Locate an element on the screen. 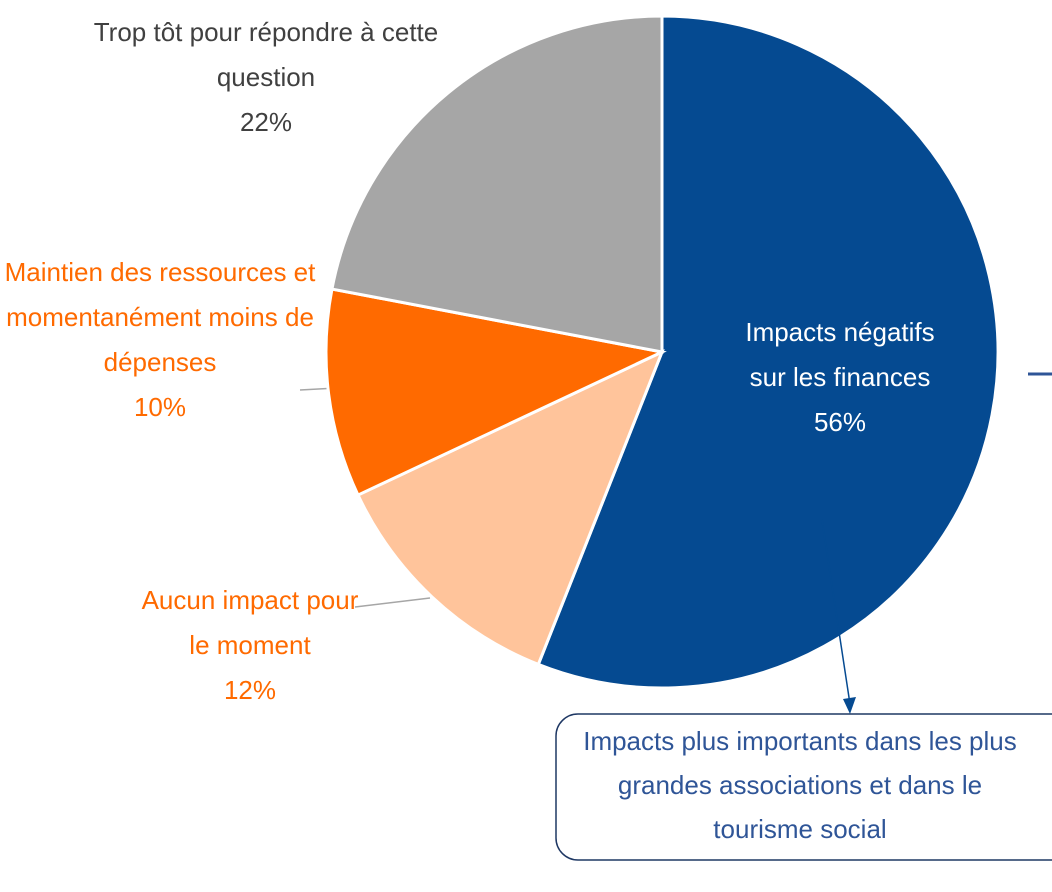  value-label: 10% is located at coordinates (160, 407).